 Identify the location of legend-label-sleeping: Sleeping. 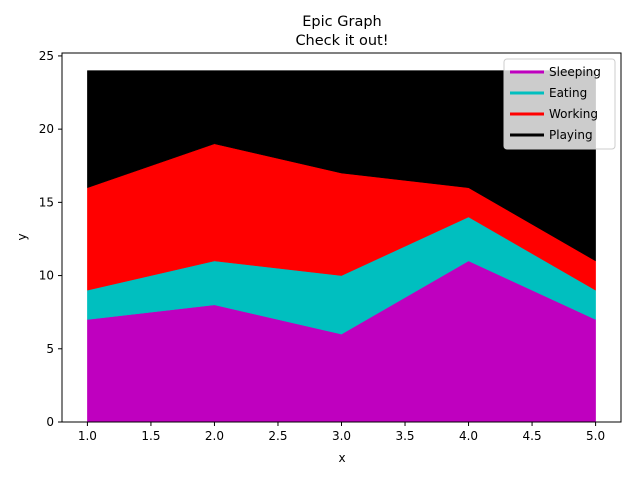
(575, 72).